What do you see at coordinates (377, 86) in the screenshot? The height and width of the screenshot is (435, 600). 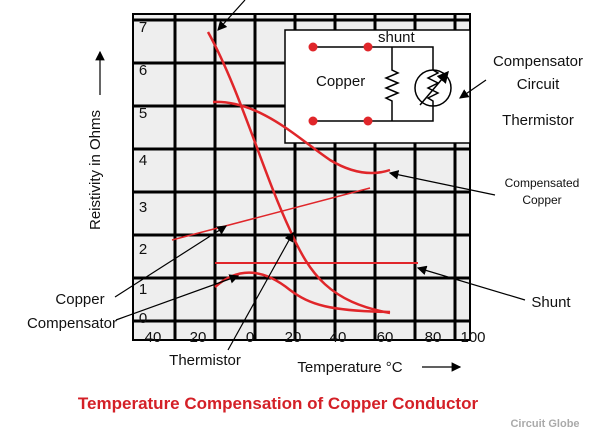 I see `inset: shunt Copper` at bounding box center [377, 86].